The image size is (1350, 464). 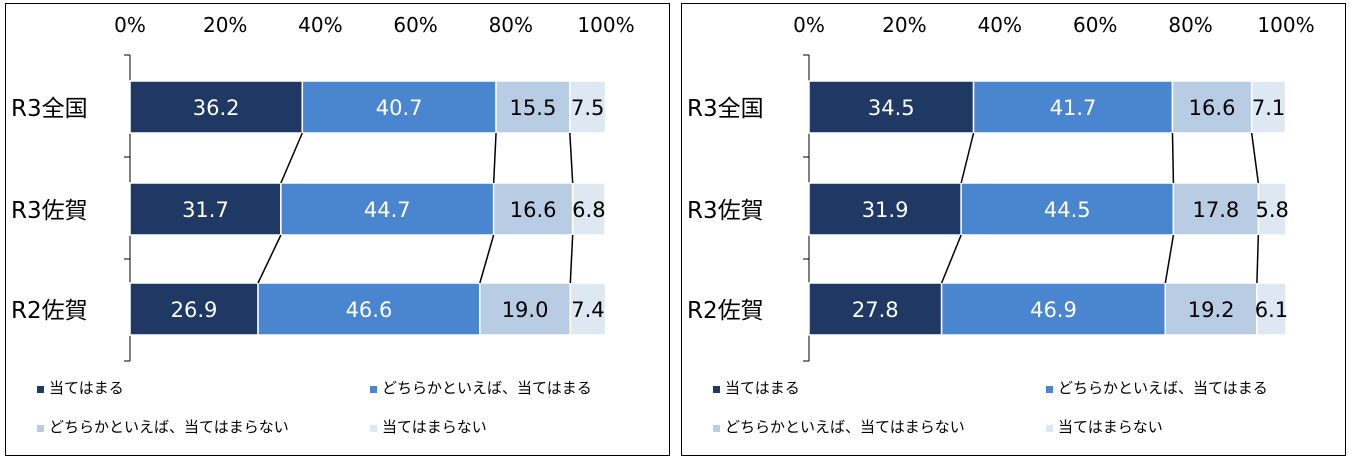 What do you see at coordinates (525, 310) in the screenshot?
I see `data-label: 19.0` at bounding box center [525, 310].